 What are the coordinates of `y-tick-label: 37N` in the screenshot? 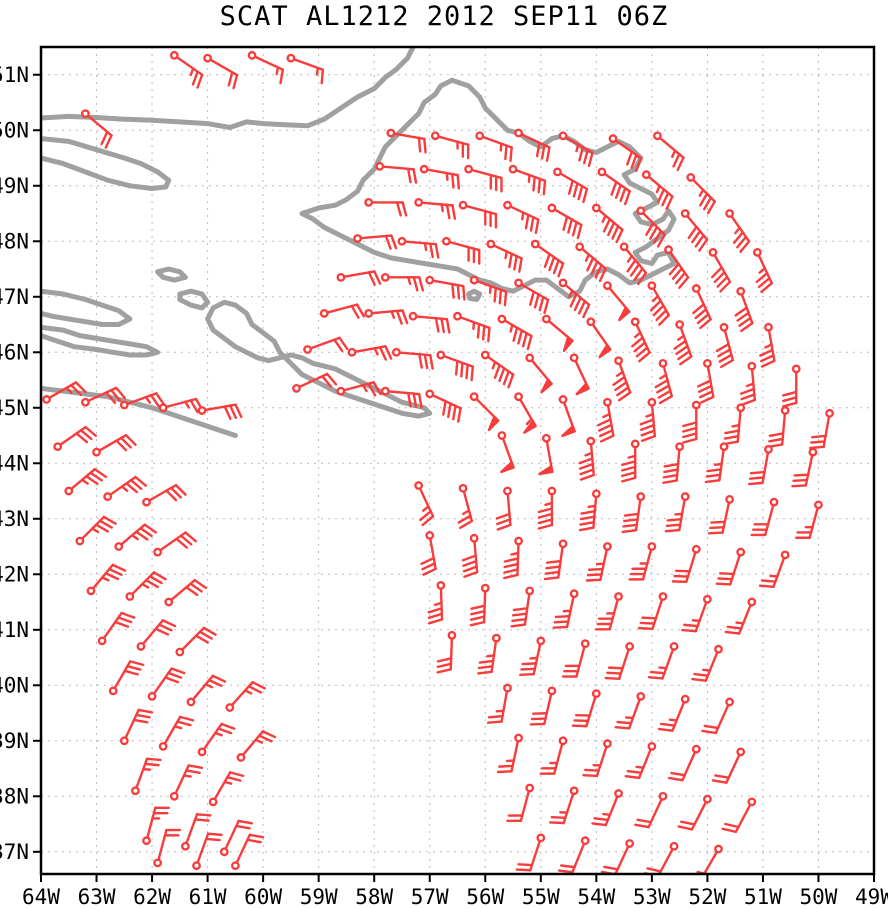 It's located at (14, 852).